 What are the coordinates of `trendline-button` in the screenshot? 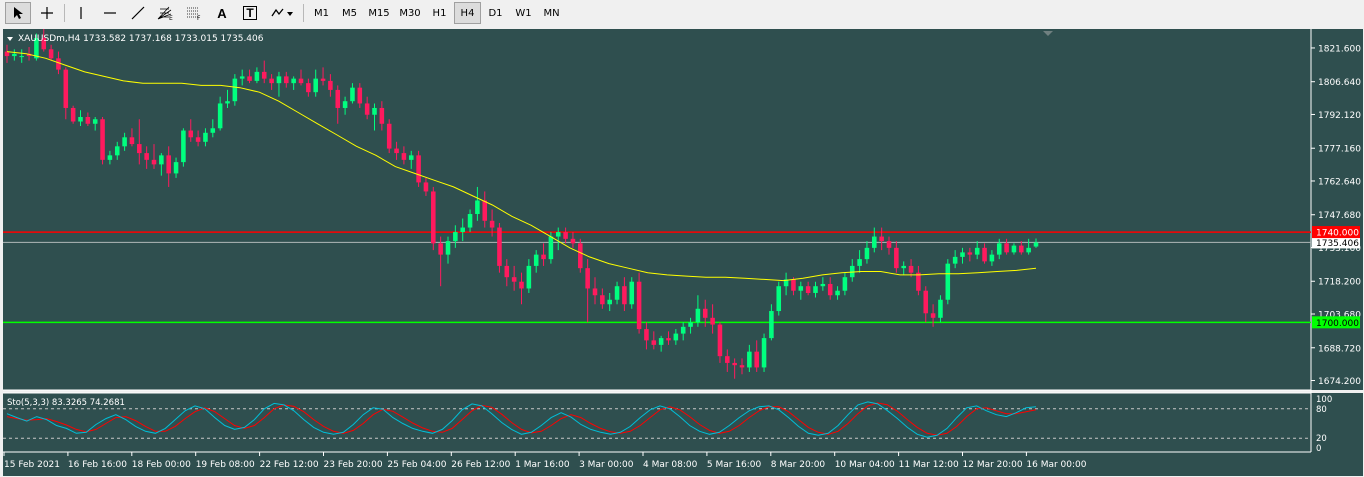 It's located at (138, 13).